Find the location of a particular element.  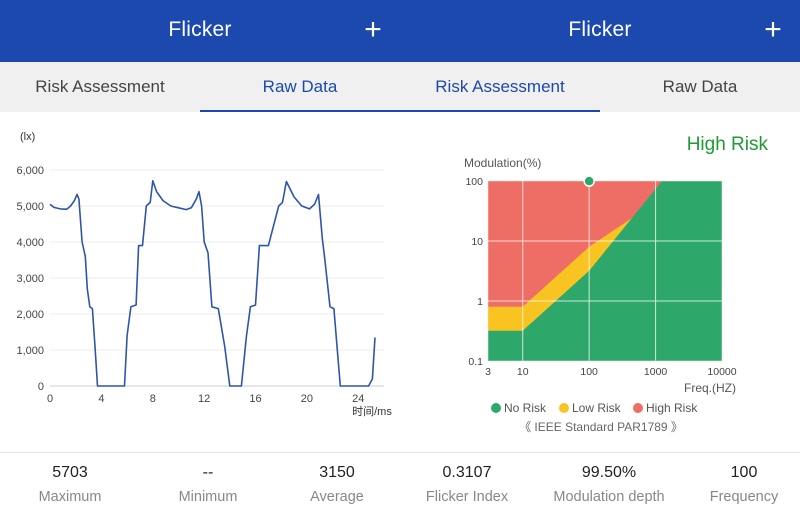

stat-value: 3150 is located at coordinates (337, 472).